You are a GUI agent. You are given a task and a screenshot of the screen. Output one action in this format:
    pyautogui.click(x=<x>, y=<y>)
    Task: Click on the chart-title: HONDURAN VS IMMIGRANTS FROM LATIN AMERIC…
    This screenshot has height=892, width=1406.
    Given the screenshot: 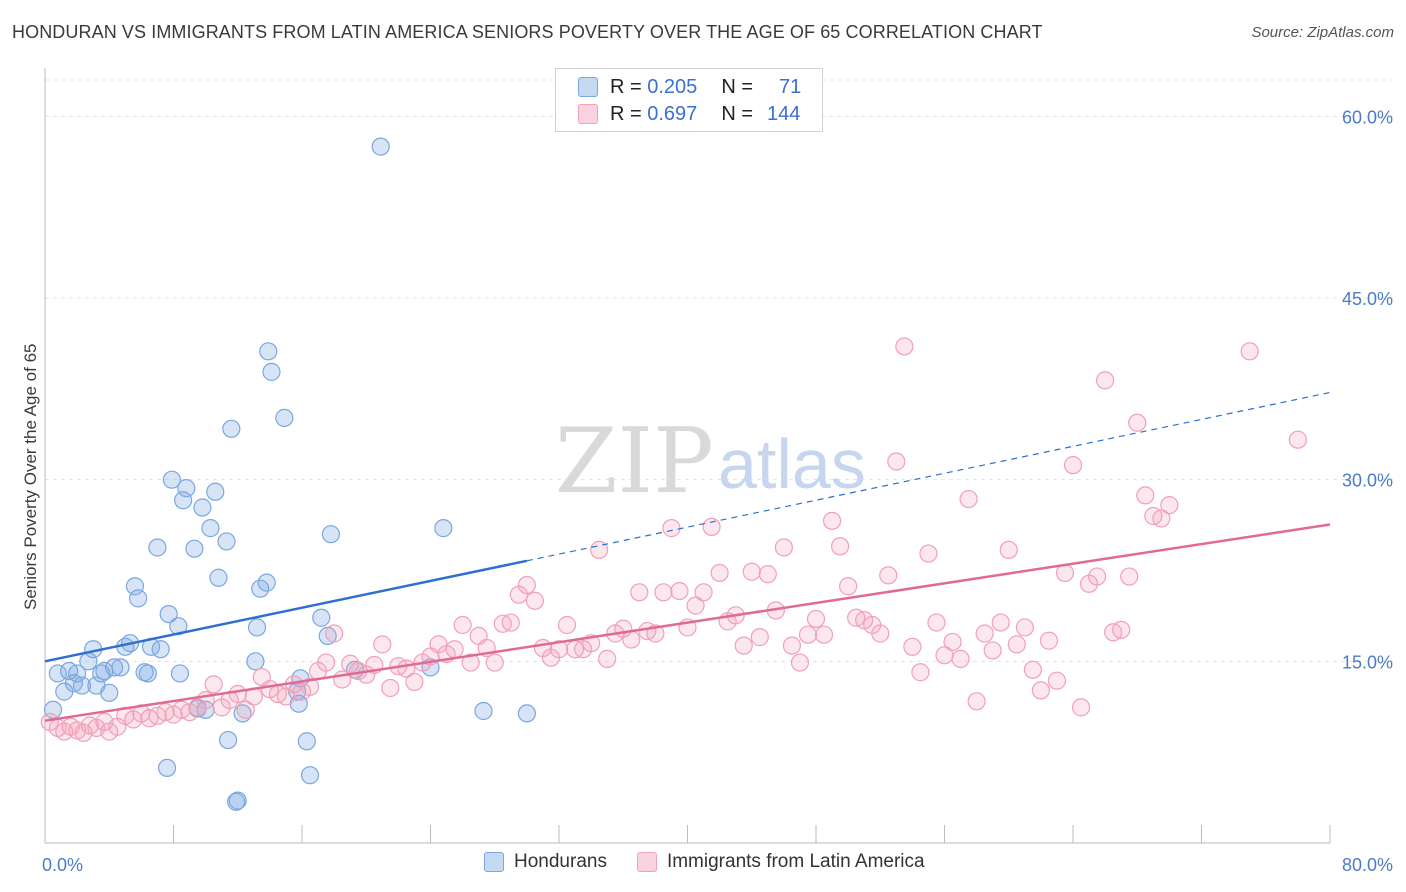 What is the action you would take?
    pyautogui.click(x=527, y=32)
    